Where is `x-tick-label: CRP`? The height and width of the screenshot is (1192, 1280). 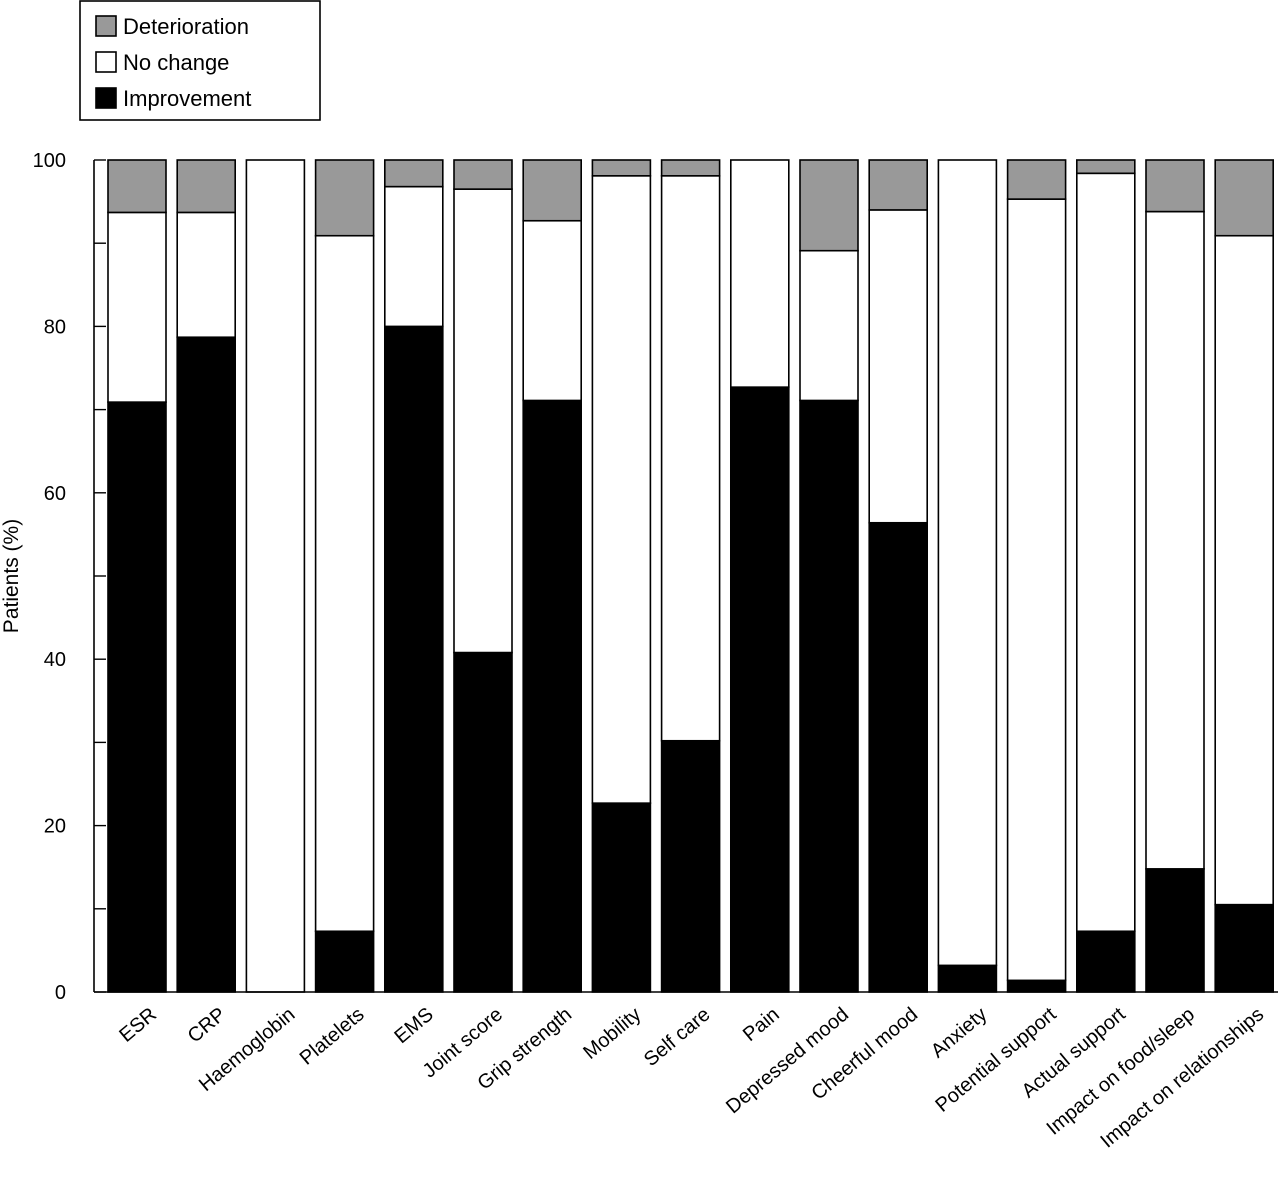
x-tick-label: CRP is located at coordinates (207, 1025).